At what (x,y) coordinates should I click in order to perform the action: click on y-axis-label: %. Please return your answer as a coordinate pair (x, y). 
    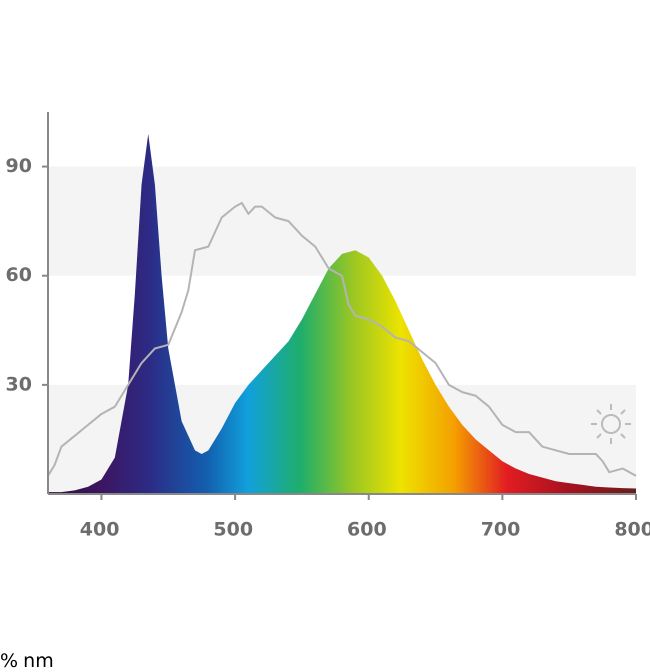
    Looking at the image, I should click on (9, 661).